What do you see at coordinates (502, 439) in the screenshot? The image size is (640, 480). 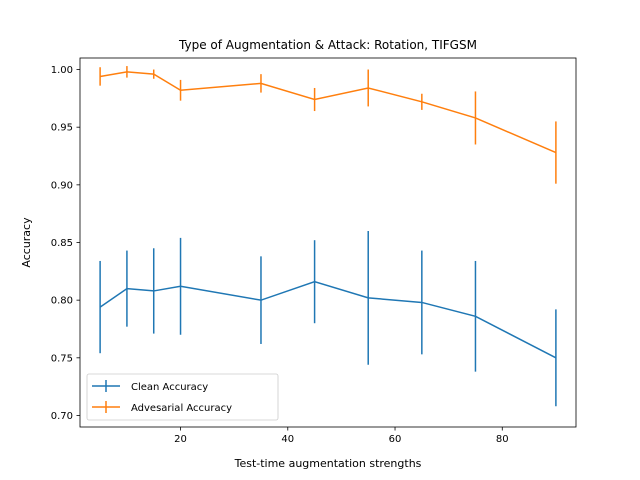 I see `x-tick-label: 80` at bounding box center [502, 439].